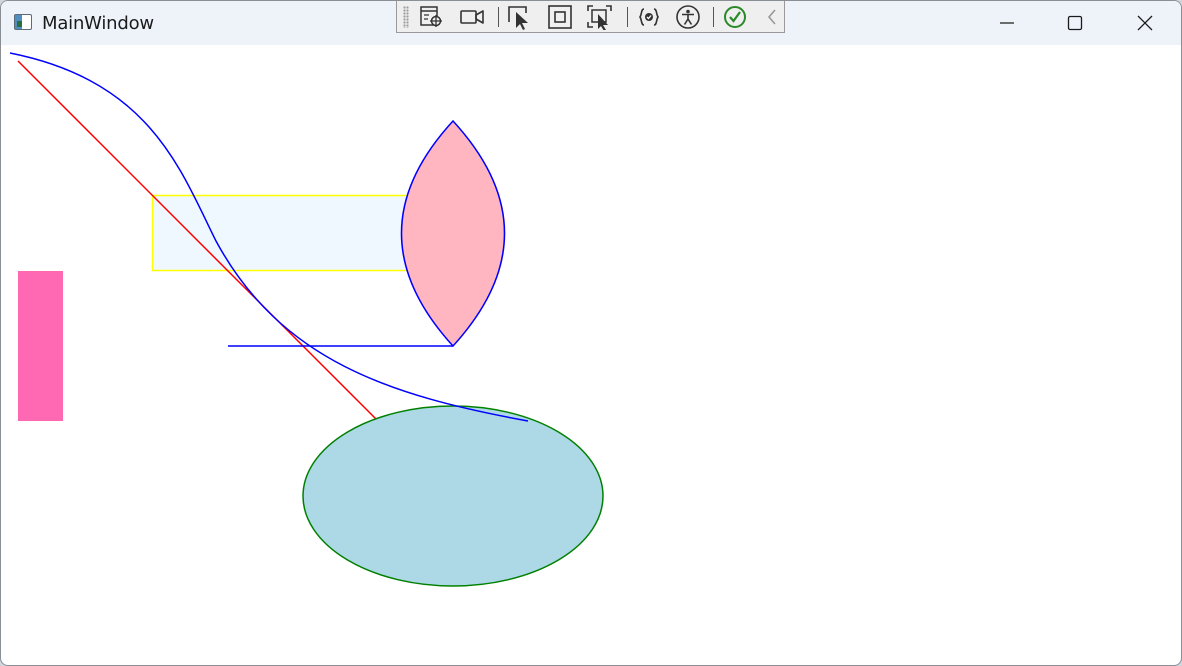 The height and width of the screenshot is (666, 1182). What do you see at coordinates (772, 17) in the screenshot?
I see `collapse-chevron-icon` at bounding box center [772, 17].